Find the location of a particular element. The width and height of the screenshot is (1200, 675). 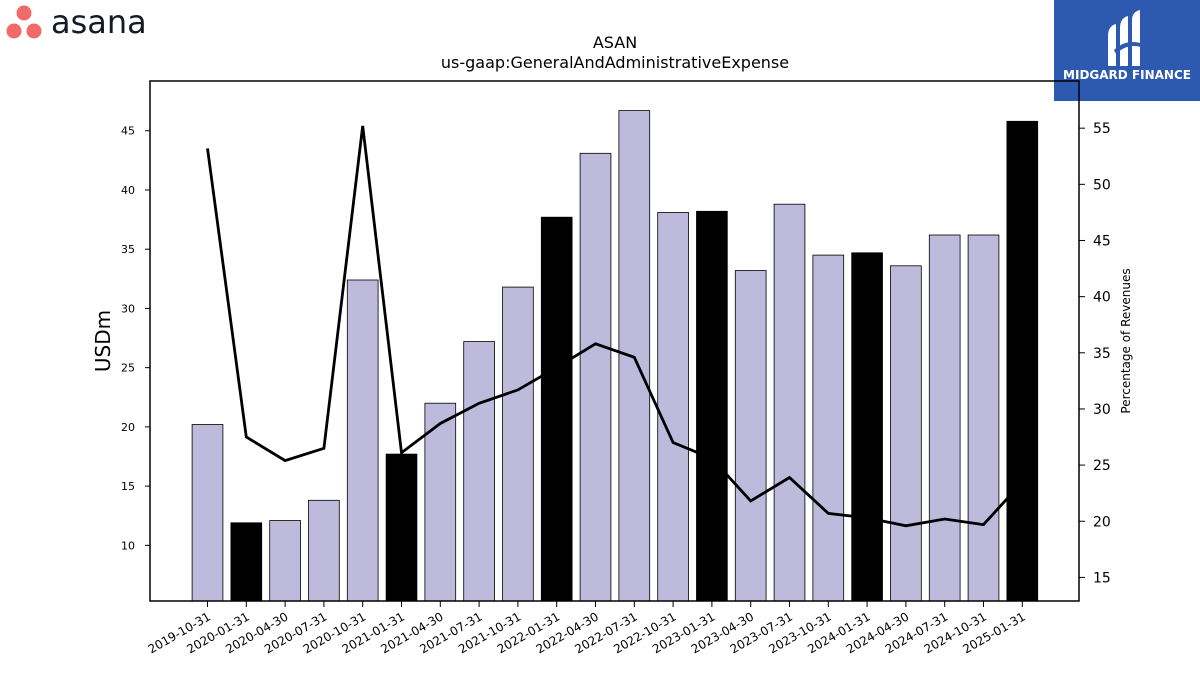

y2-axis-label: Percentage of Revenues is located at coordinates (1126, 340).